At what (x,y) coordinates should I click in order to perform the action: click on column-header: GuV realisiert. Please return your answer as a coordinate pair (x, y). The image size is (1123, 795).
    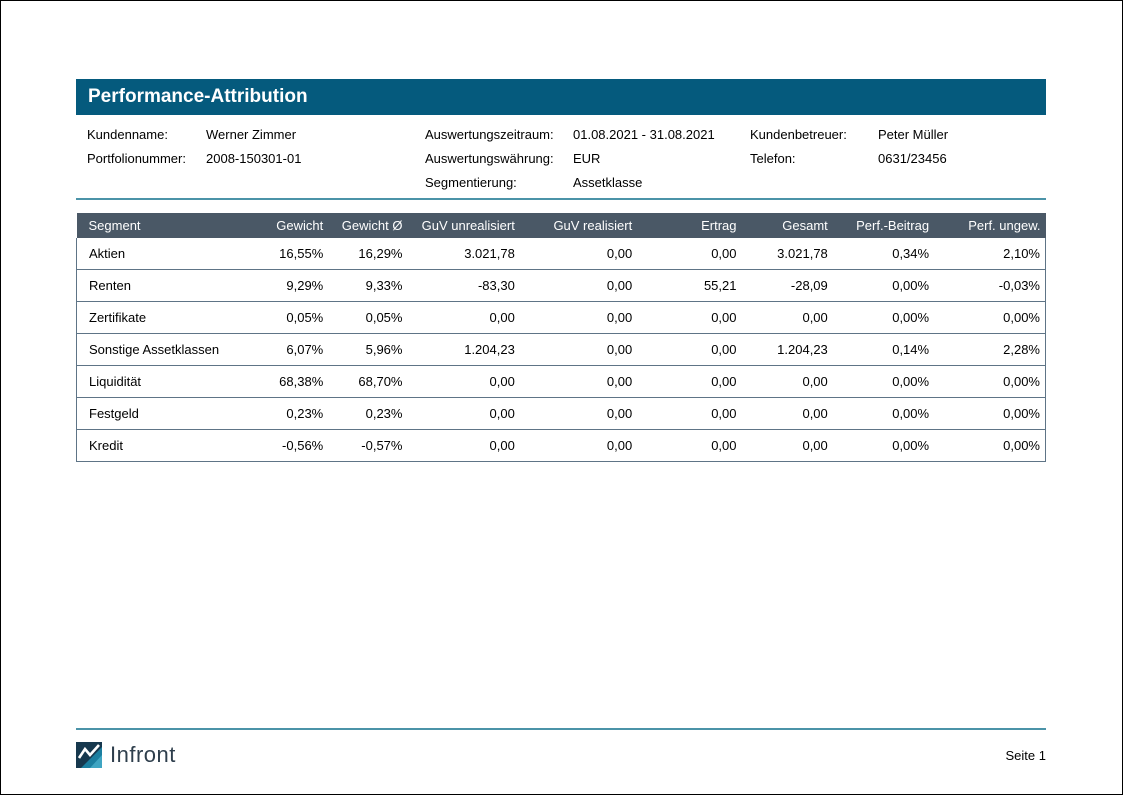
    Looking at the image, I should click on (578, 225).